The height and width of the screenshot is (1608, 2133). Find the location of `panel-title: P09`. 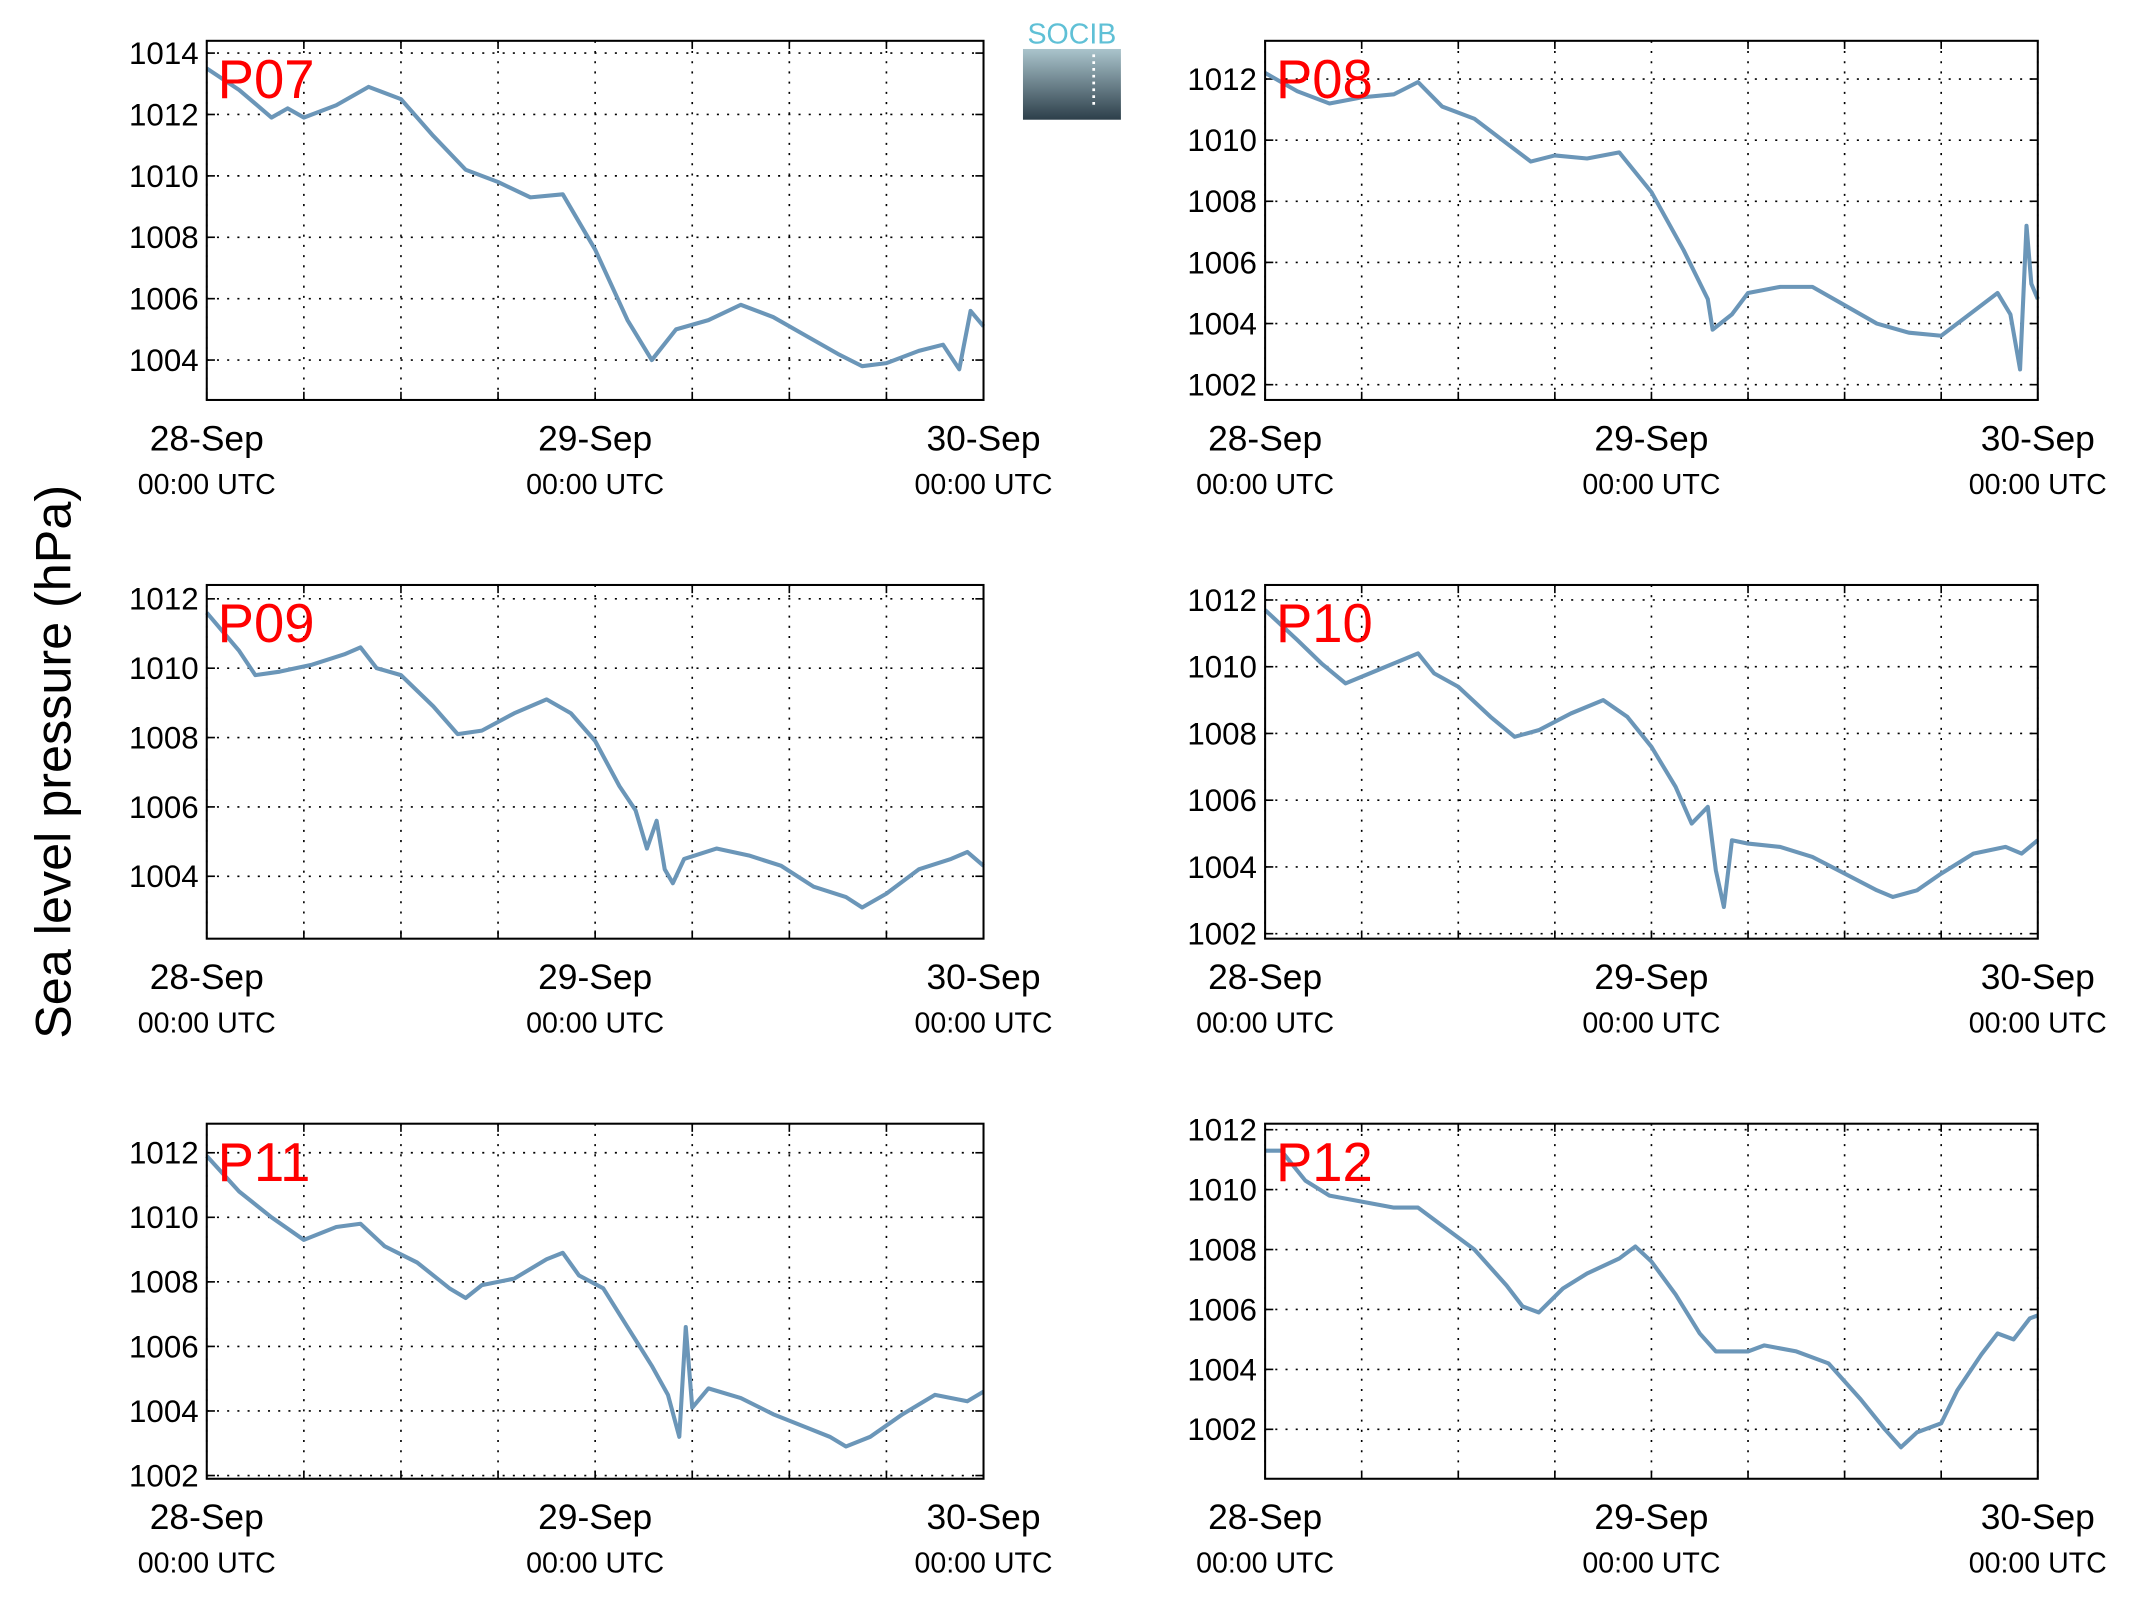

panel-title: P09 is located at coordinates (266, 623).